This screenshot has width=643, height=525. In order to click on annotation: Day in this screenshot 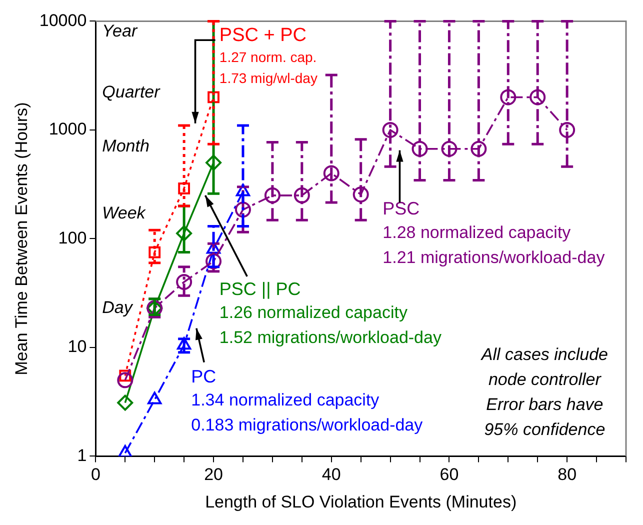, I will do `click(118, 307)`.